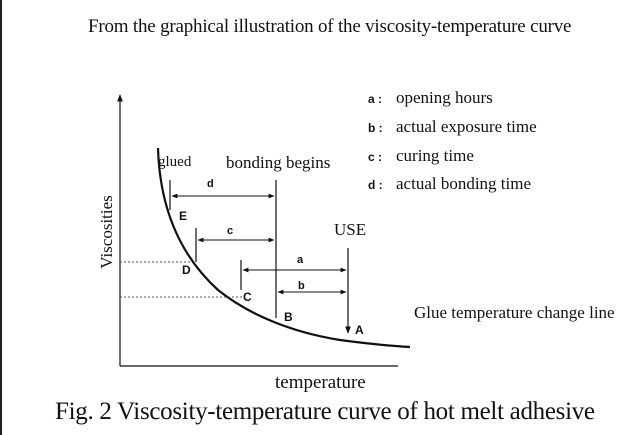  Describe the element at coordinates (186, 270) in the screenshot. I see `point-label-d: D` at that location.